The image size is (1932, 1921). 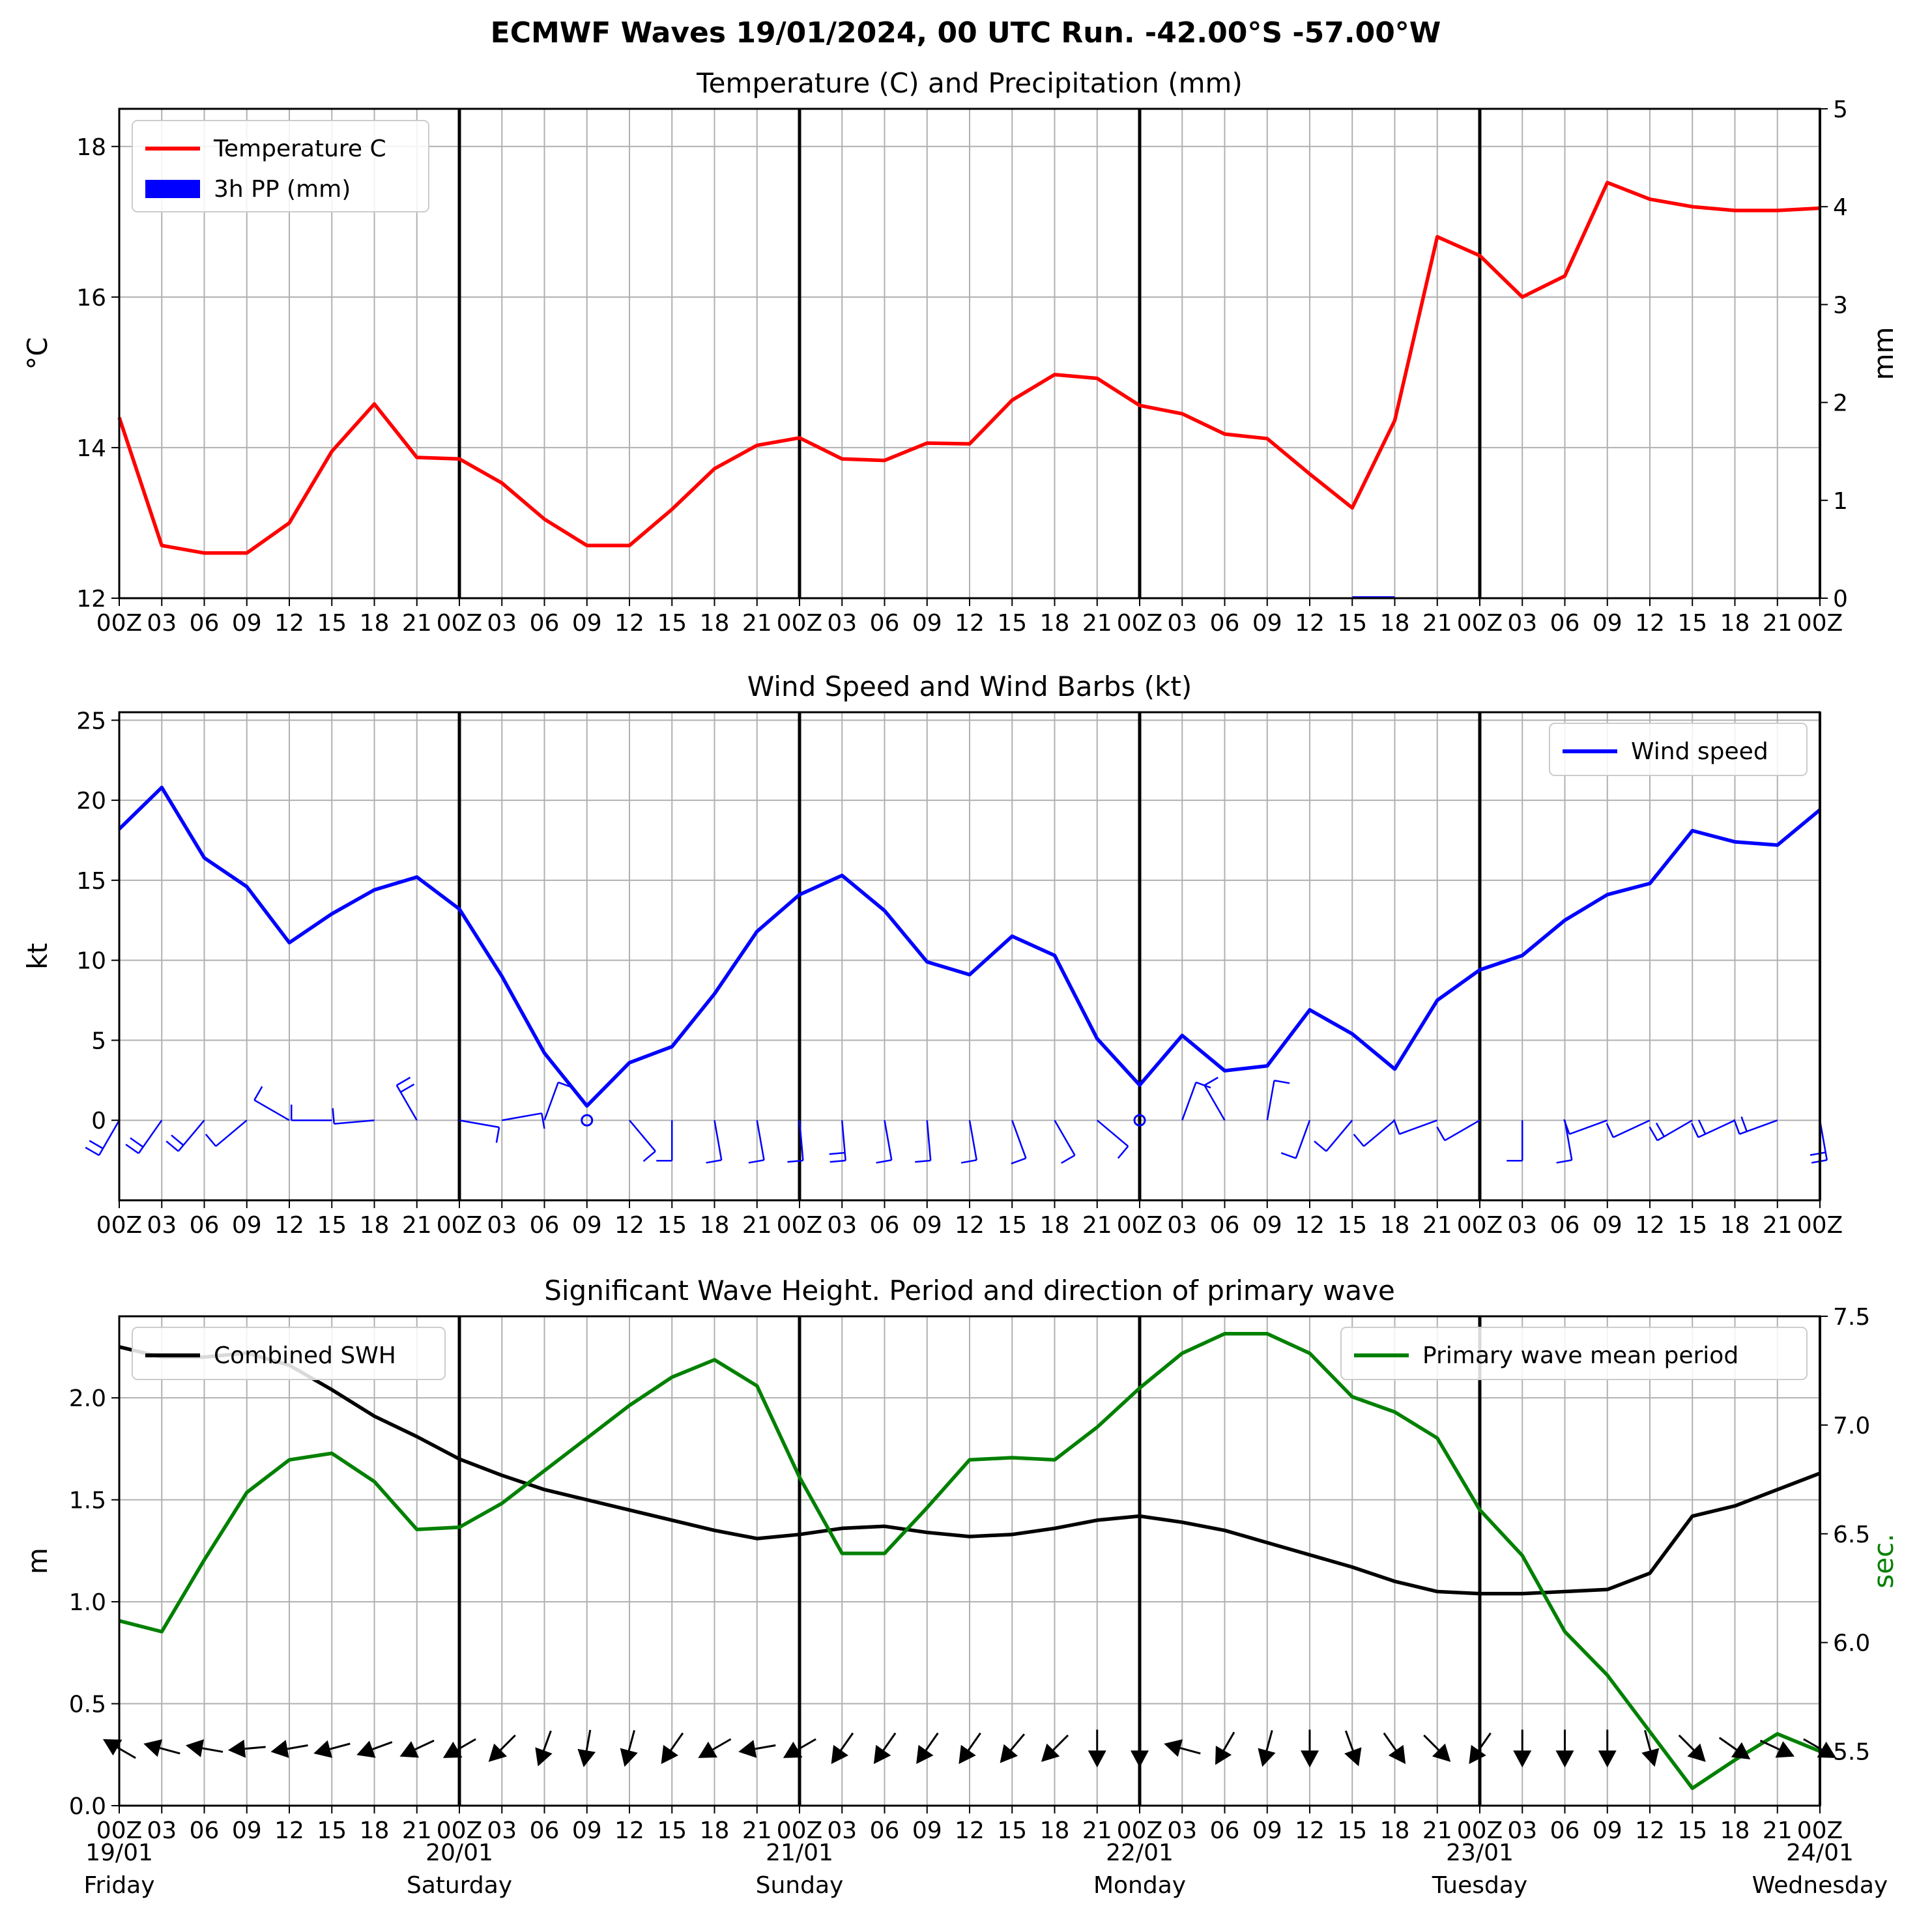 What do you see at coordinates (98, 1041) in the screenshot?
I see `y-tick-label: 5` at bounding box center [98, 1041].